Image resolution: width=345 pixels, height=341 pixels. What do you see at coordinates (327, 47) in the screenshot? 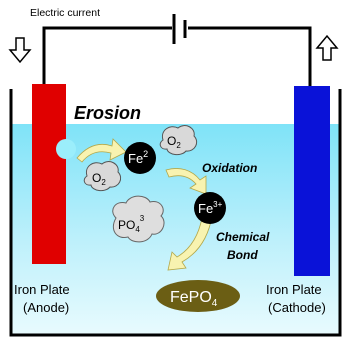
I see `up-arrow-icon` at bounding box center [327, 47].